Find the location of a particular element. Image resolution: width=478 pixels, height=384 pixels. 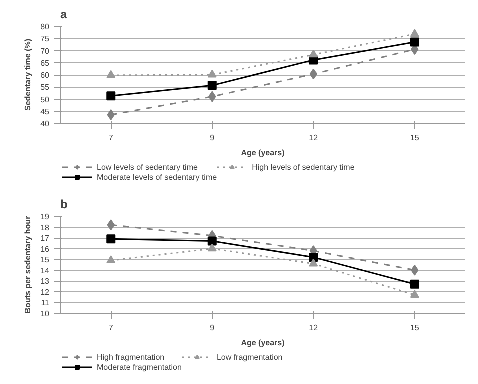

legend-label: Low fragmentation is located at coordinates (249, 357).